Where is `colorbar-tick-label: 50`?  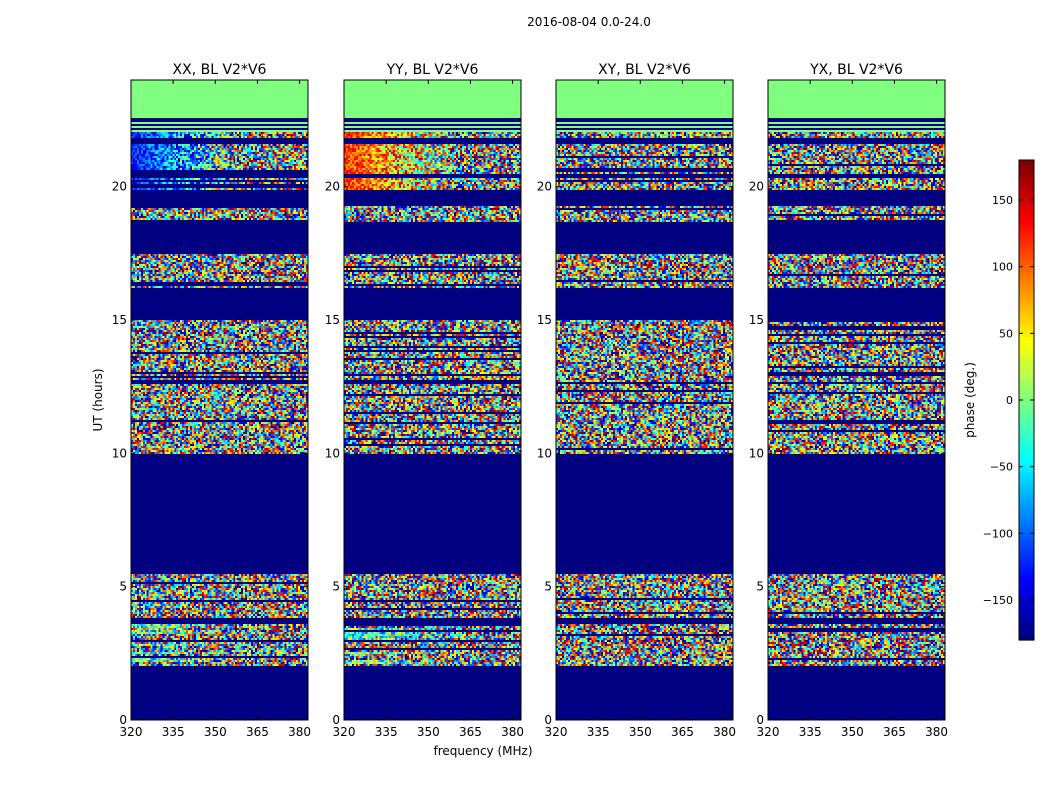
colorbar-tick-label: 50 is located at coordinates (1006, 333).